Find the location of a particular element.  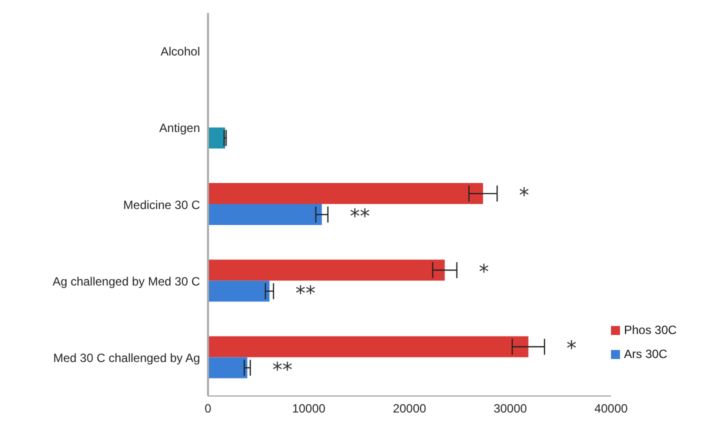

legend-label: Ars 30C is located at coordinates (646, 354).